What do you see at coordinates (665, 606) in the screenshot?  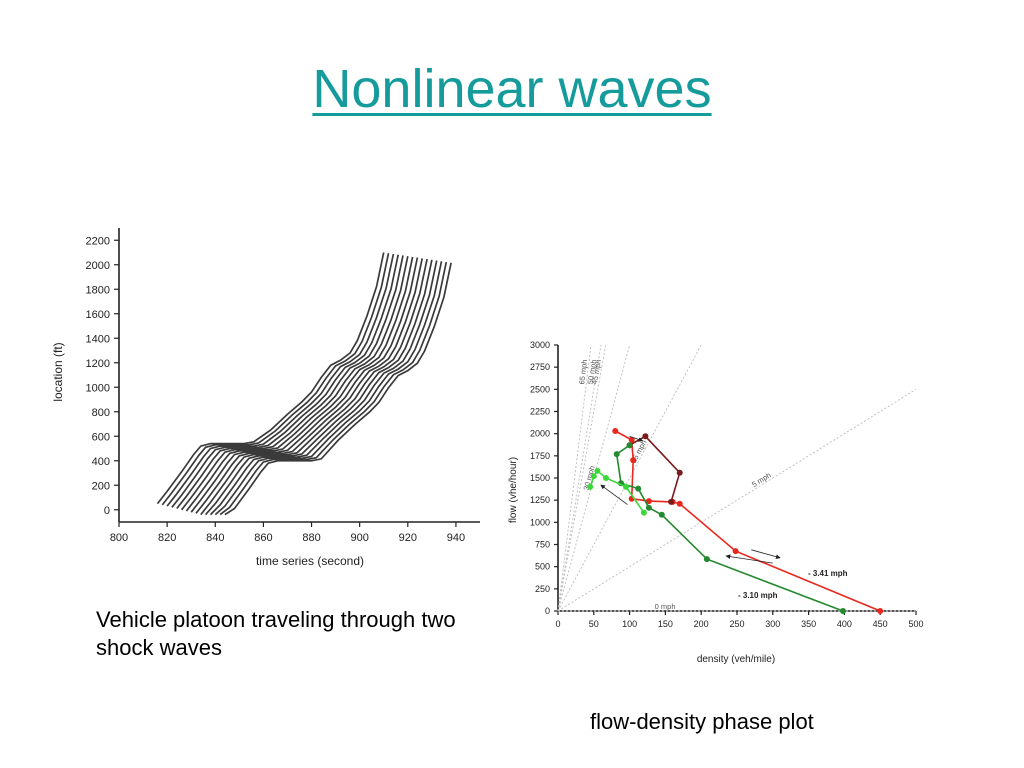 I see `speed-ray-label: 0 mph` at bounding box center [665, 606].